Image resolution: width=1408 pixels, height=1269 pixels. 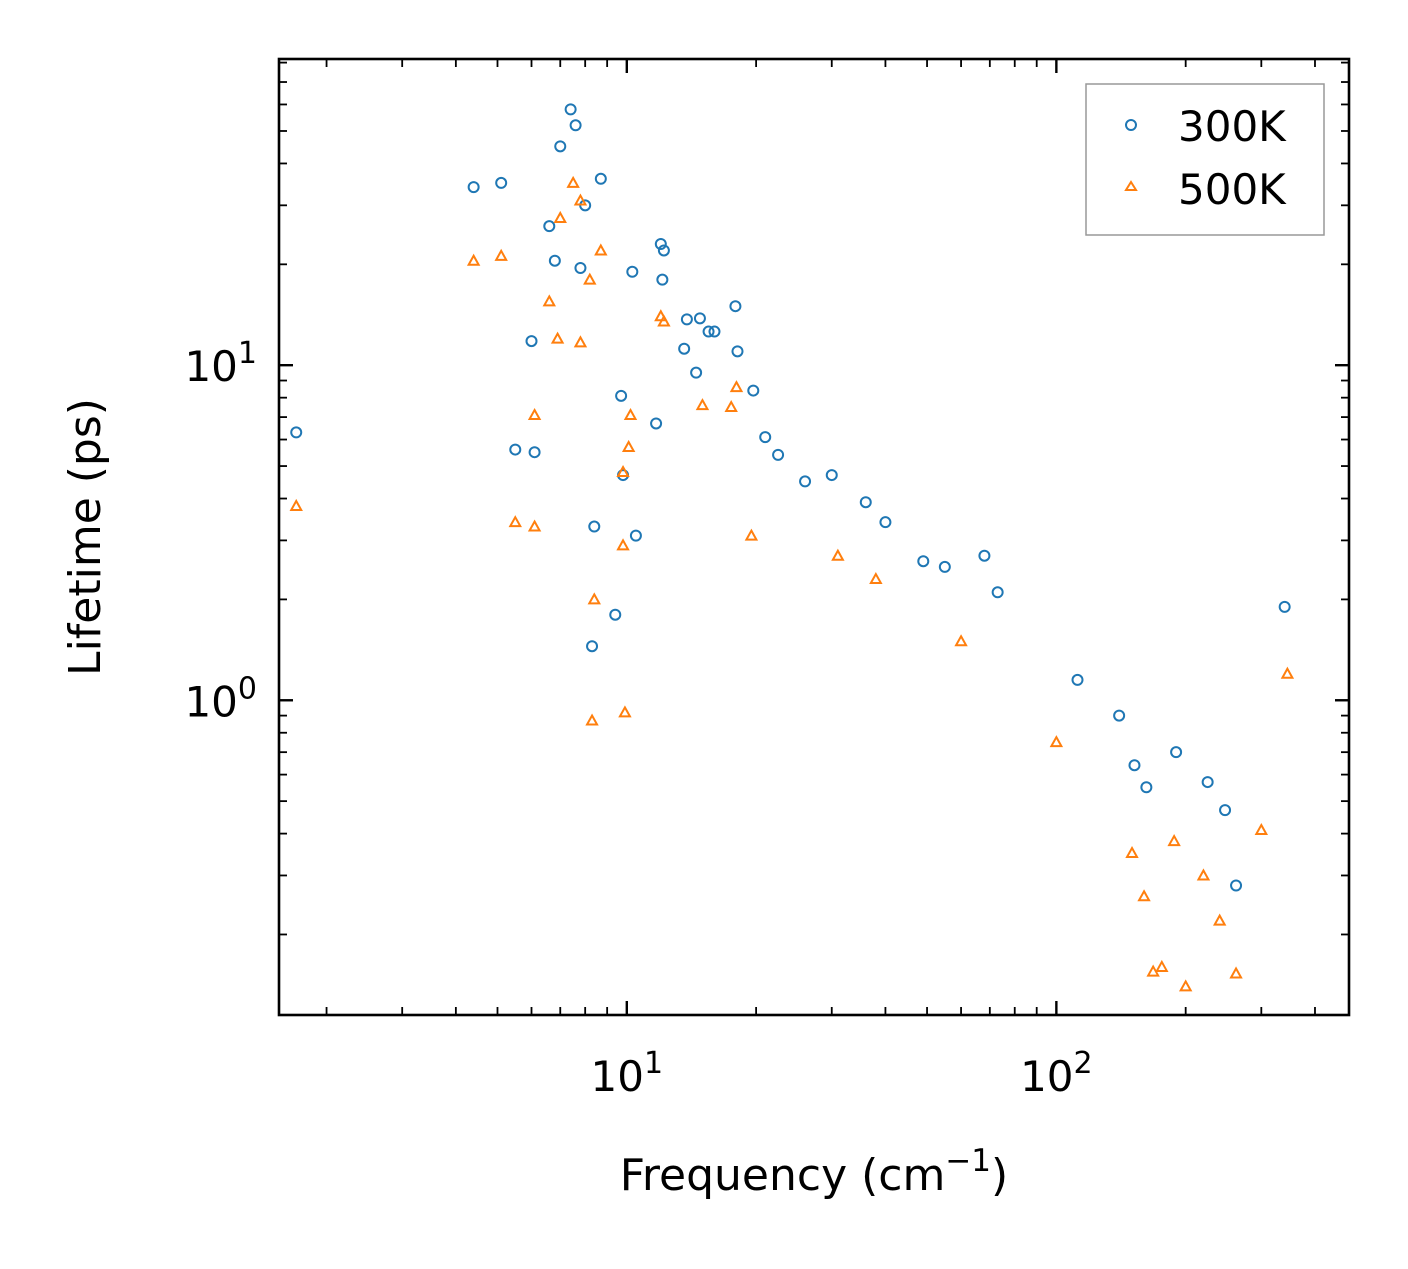 I want to click on legend-box, so click(x=1205, y=159).